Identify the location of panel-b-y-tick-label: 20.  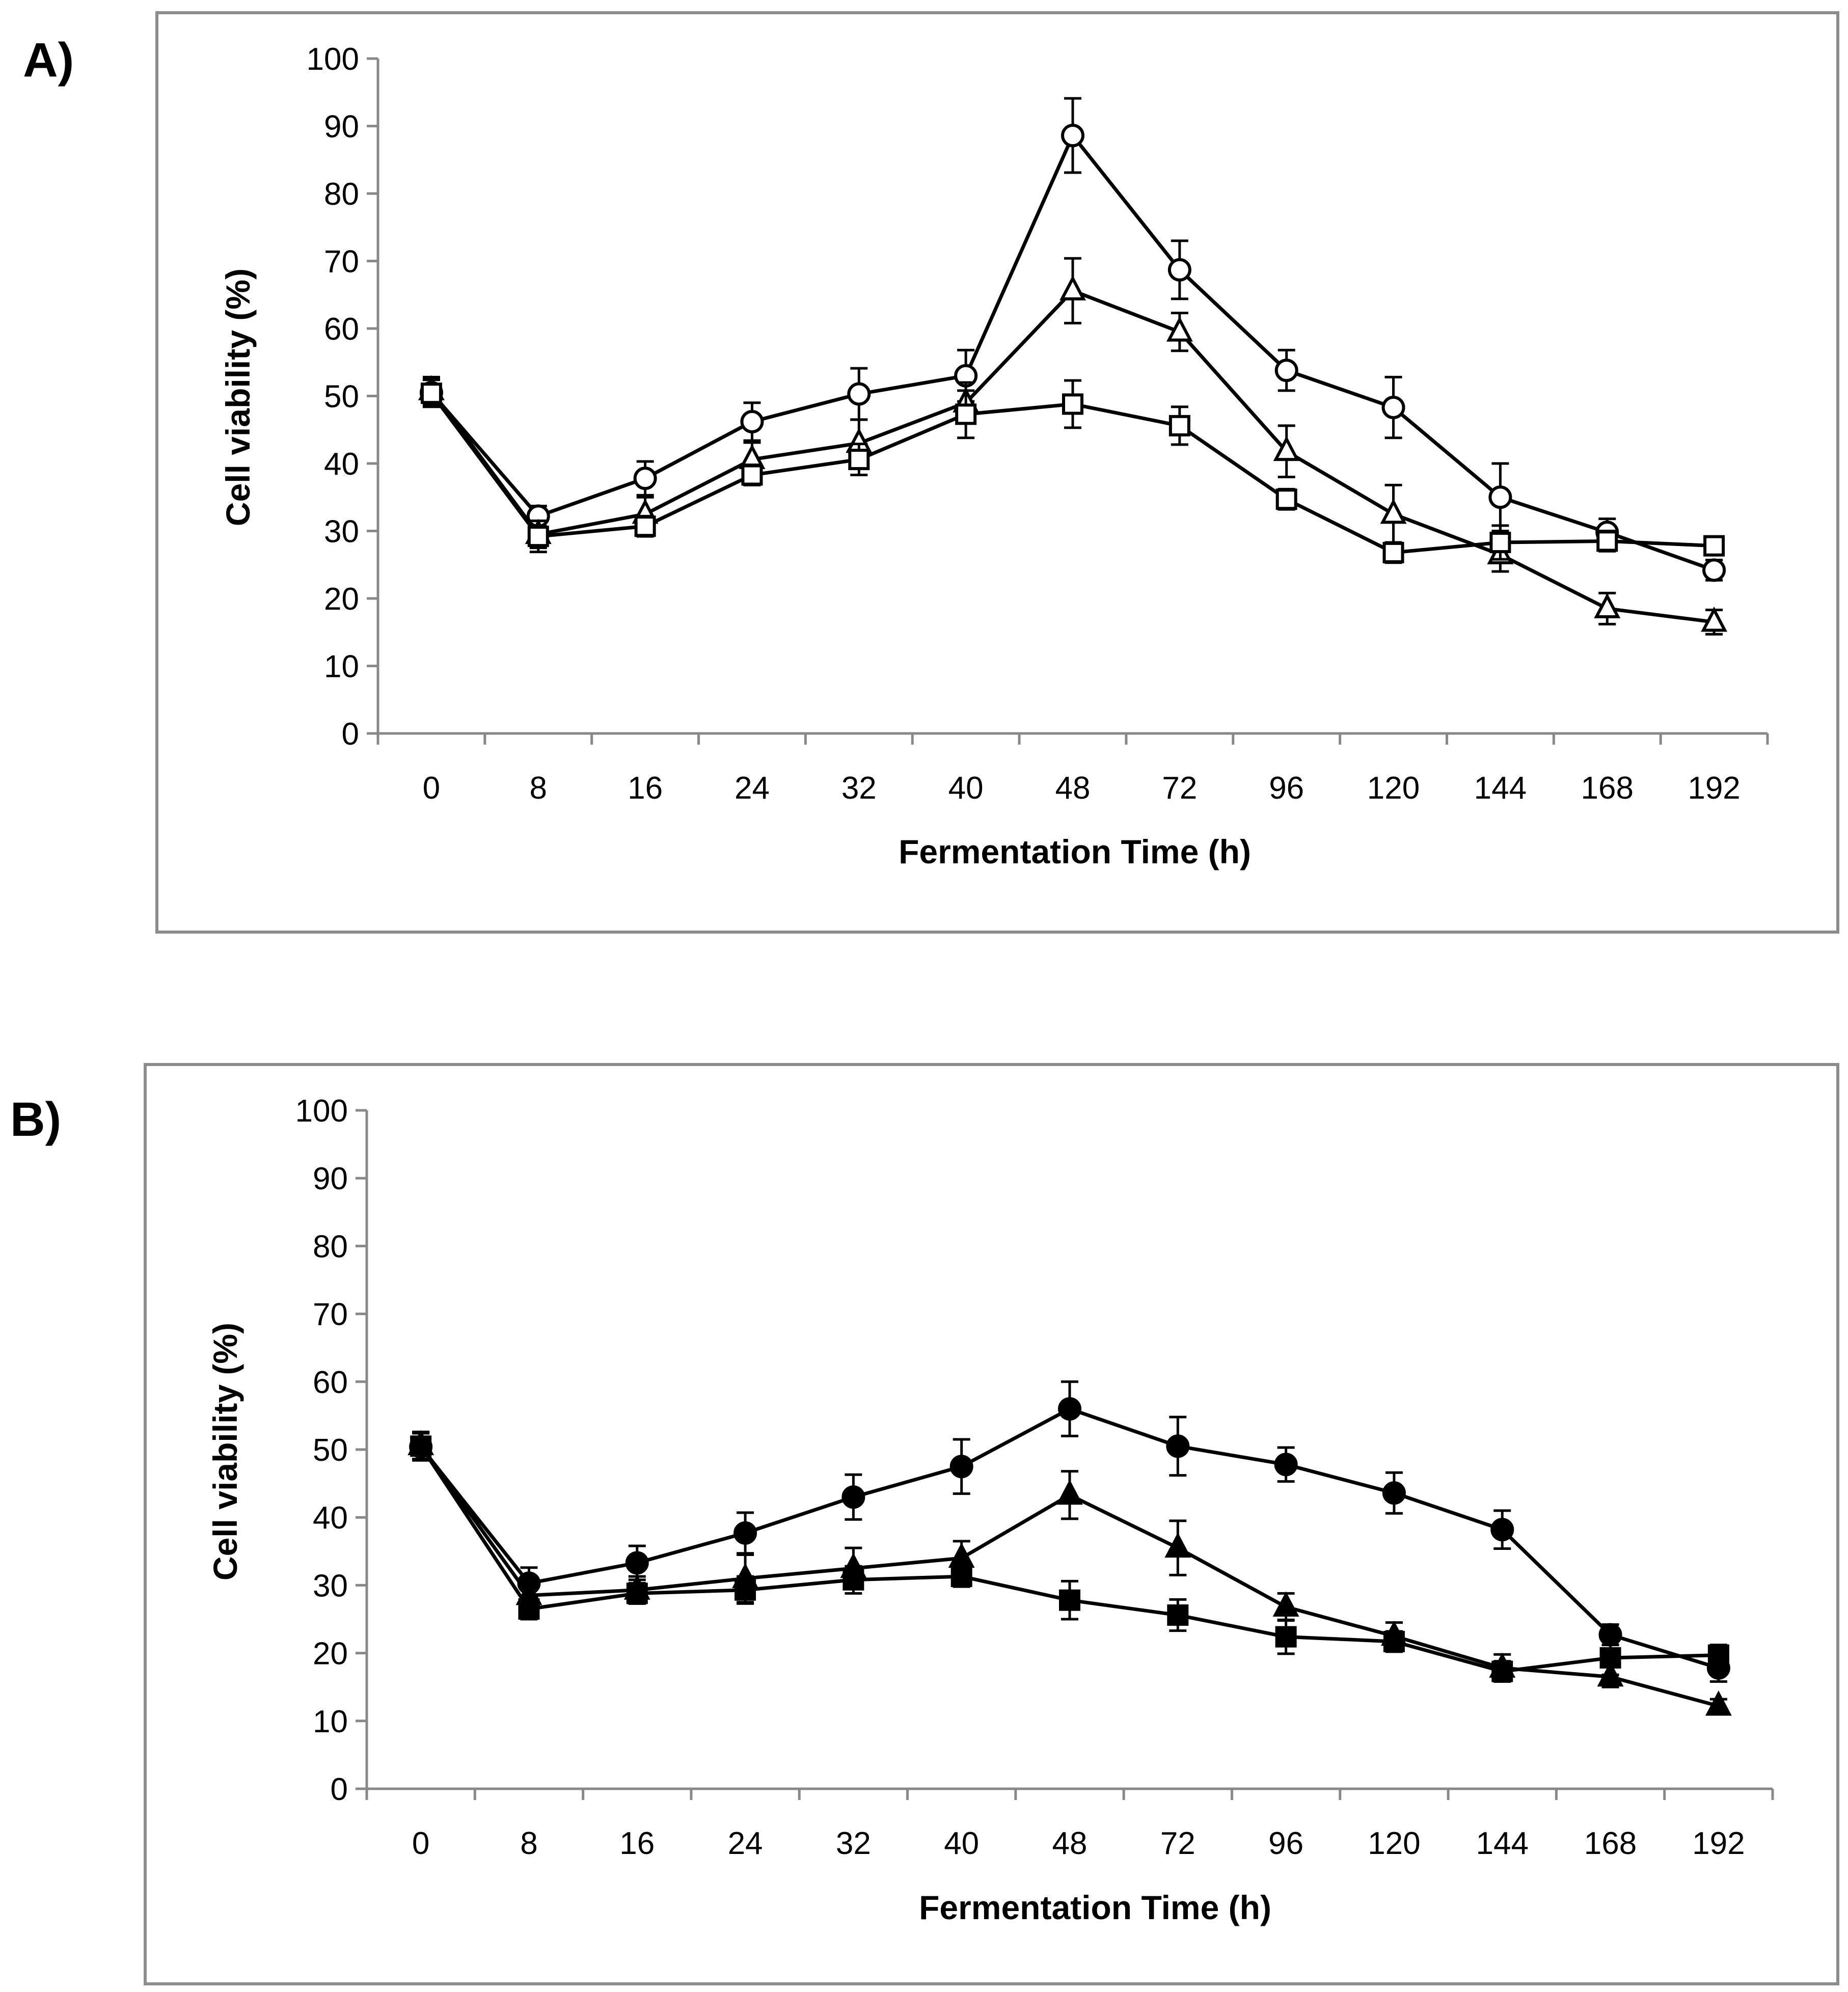
(330, 1654).